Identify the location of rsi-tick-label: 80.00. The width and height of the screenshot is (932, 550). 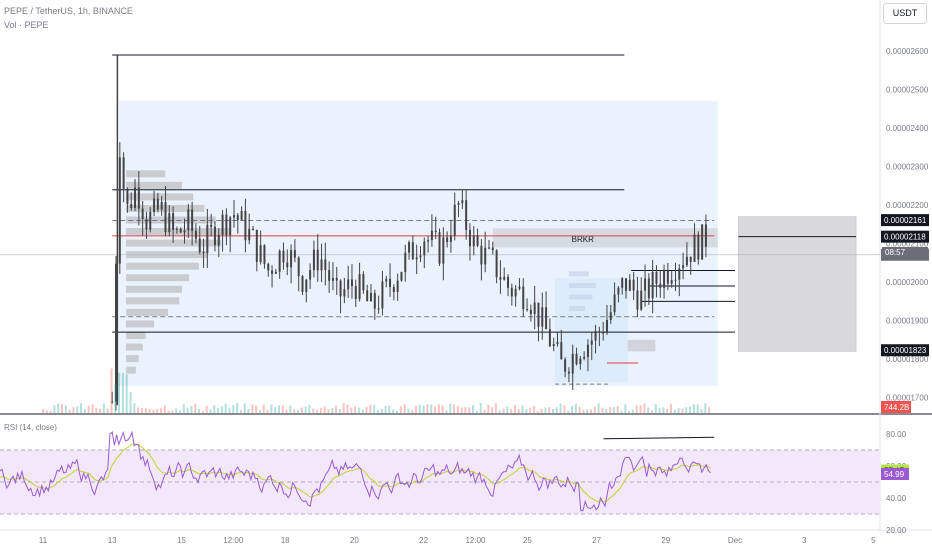
(896, 434).